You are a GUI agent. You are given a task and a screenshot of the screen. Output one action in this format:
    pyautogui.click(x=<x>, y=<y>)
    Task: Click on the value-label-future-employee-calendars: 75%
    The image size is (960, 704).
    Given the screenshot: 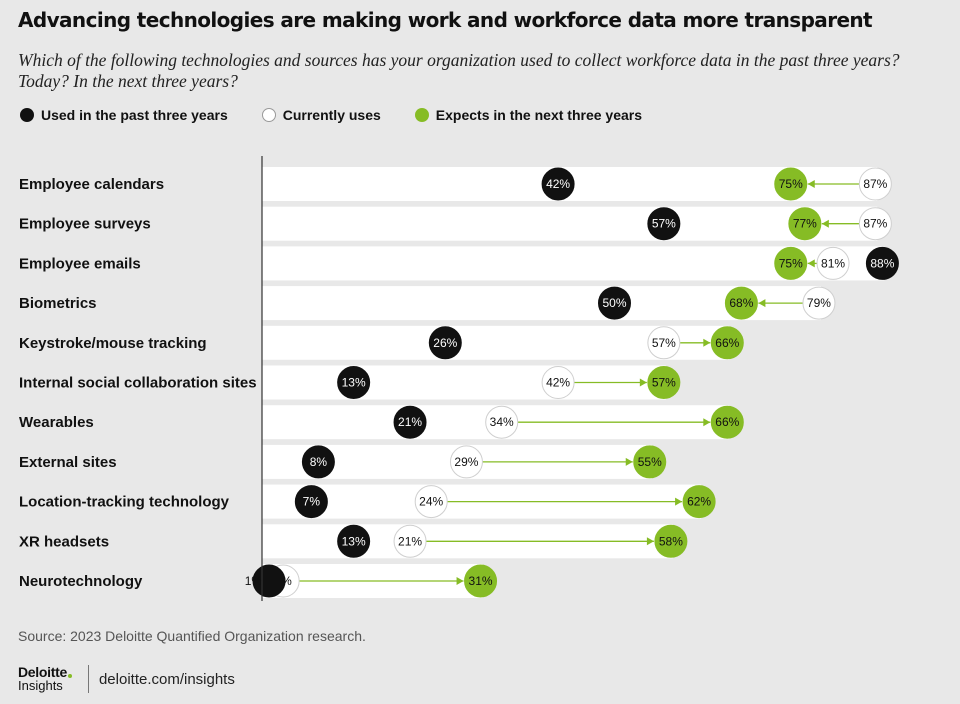 What is the action you would take?
    pyautogui.click(x=791, y=184)
    